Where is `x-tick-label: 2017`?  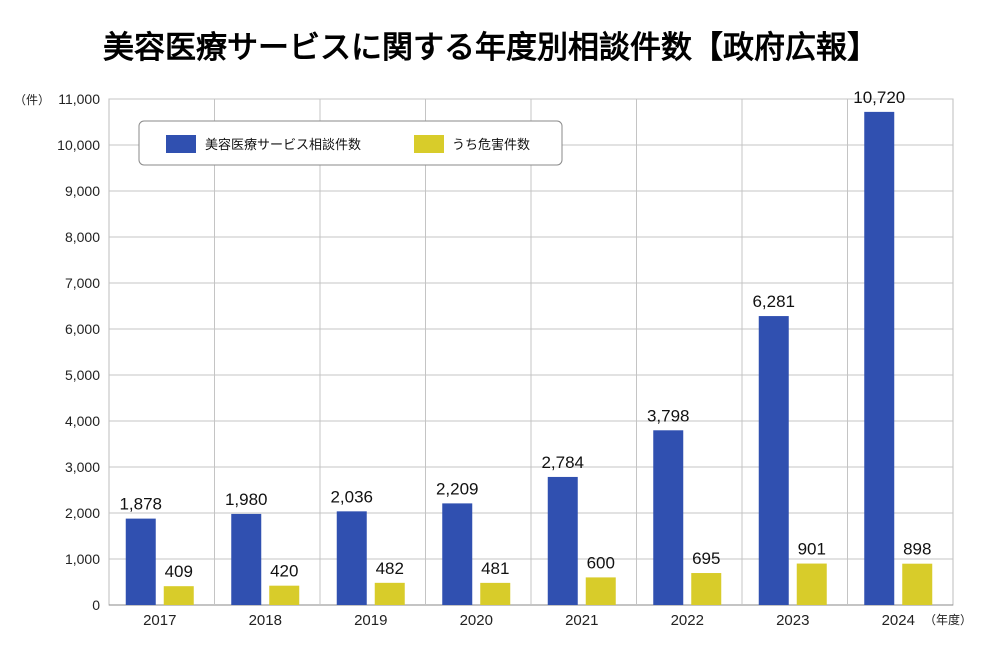
x-tick-label: 2017 is located at coordinates (159, 620).